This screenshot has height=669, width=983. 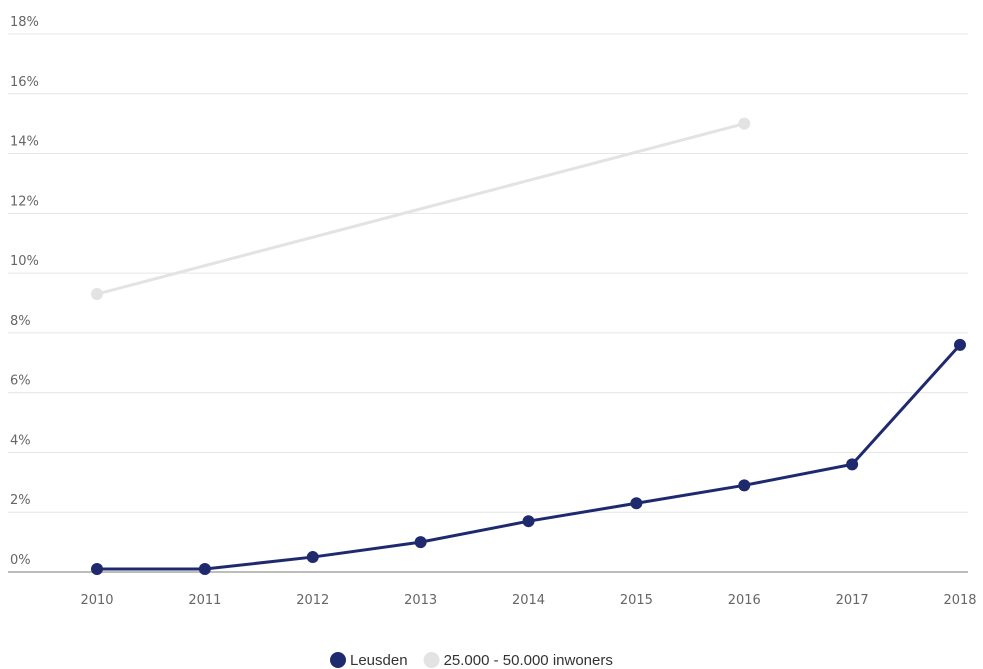 I want to click on y-tick-label: 8%, so click(x=20, y=321).